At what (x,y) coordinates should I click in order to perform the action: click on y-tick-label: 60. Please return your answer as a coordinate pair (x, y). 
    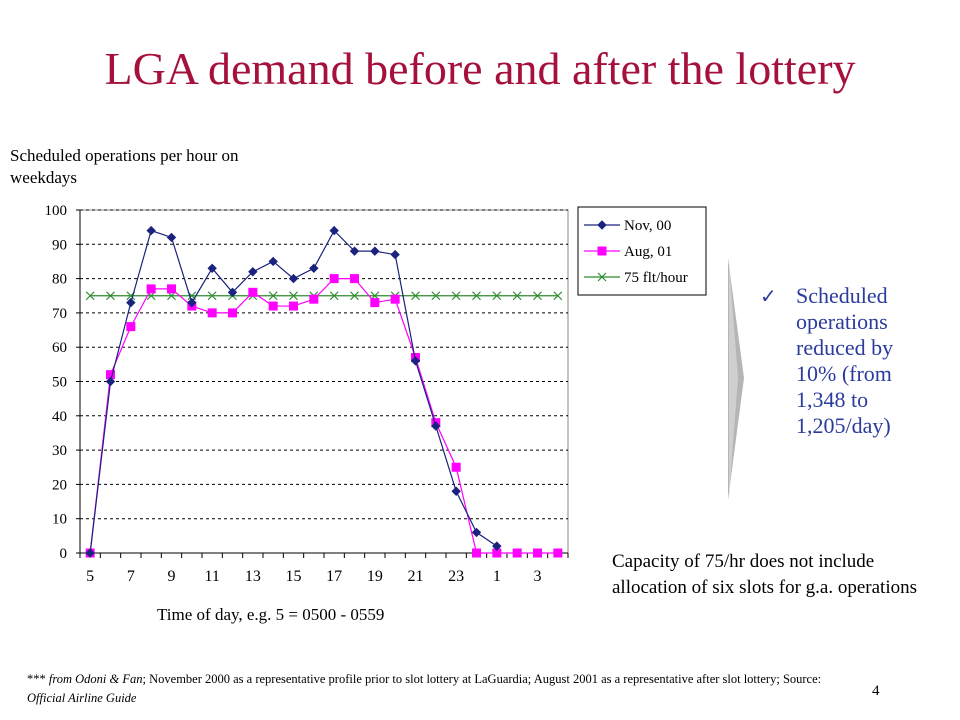
    Looking at the image, I should click on (59, 348).